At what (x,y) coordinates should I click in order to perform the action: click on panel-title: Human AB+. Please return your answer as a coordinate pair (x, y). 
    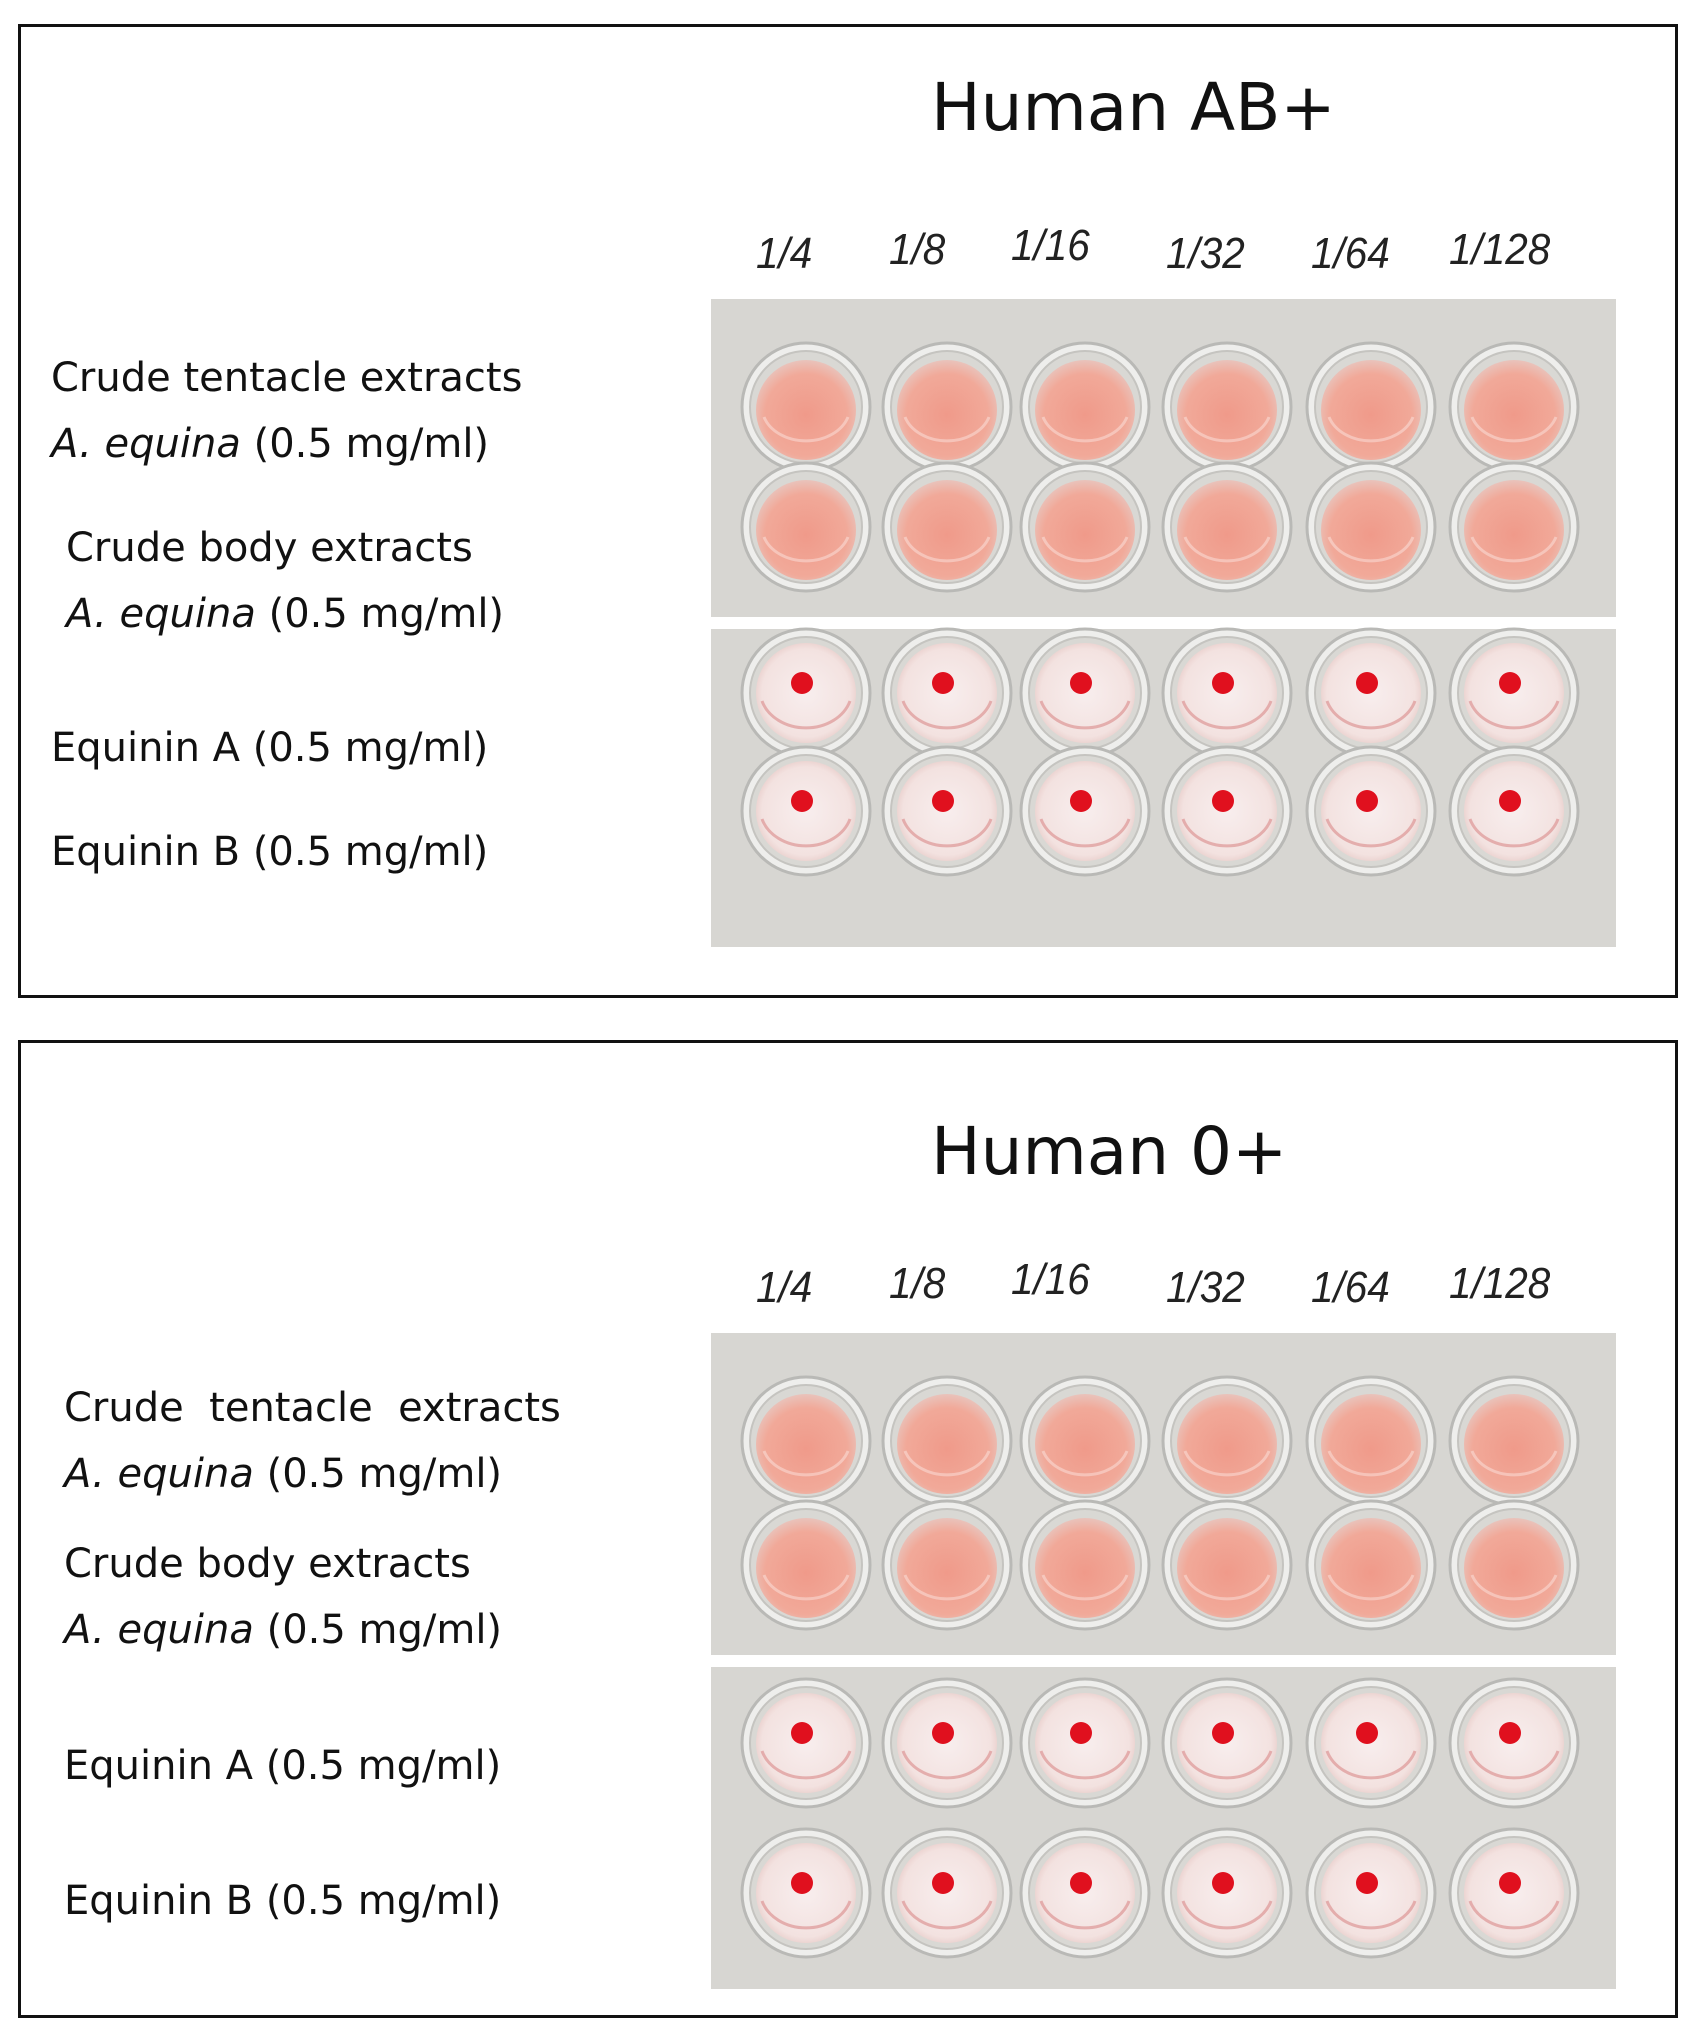
    Looking at the image, I should click on (1133, 107).